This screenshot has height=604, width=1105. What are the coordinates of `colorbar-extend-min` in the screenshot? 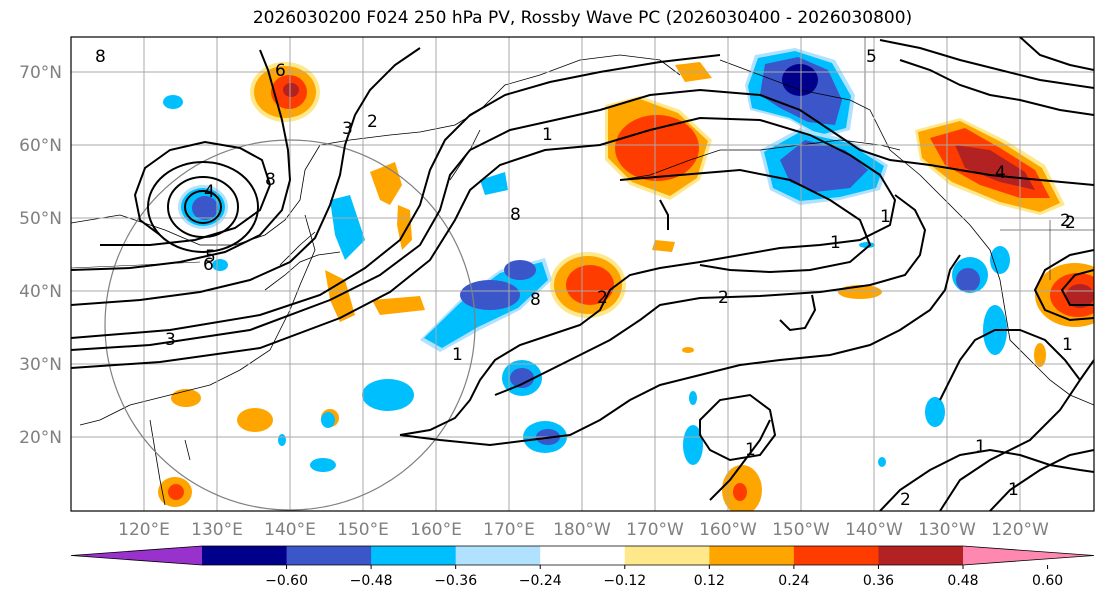 It's located at (136, 555).